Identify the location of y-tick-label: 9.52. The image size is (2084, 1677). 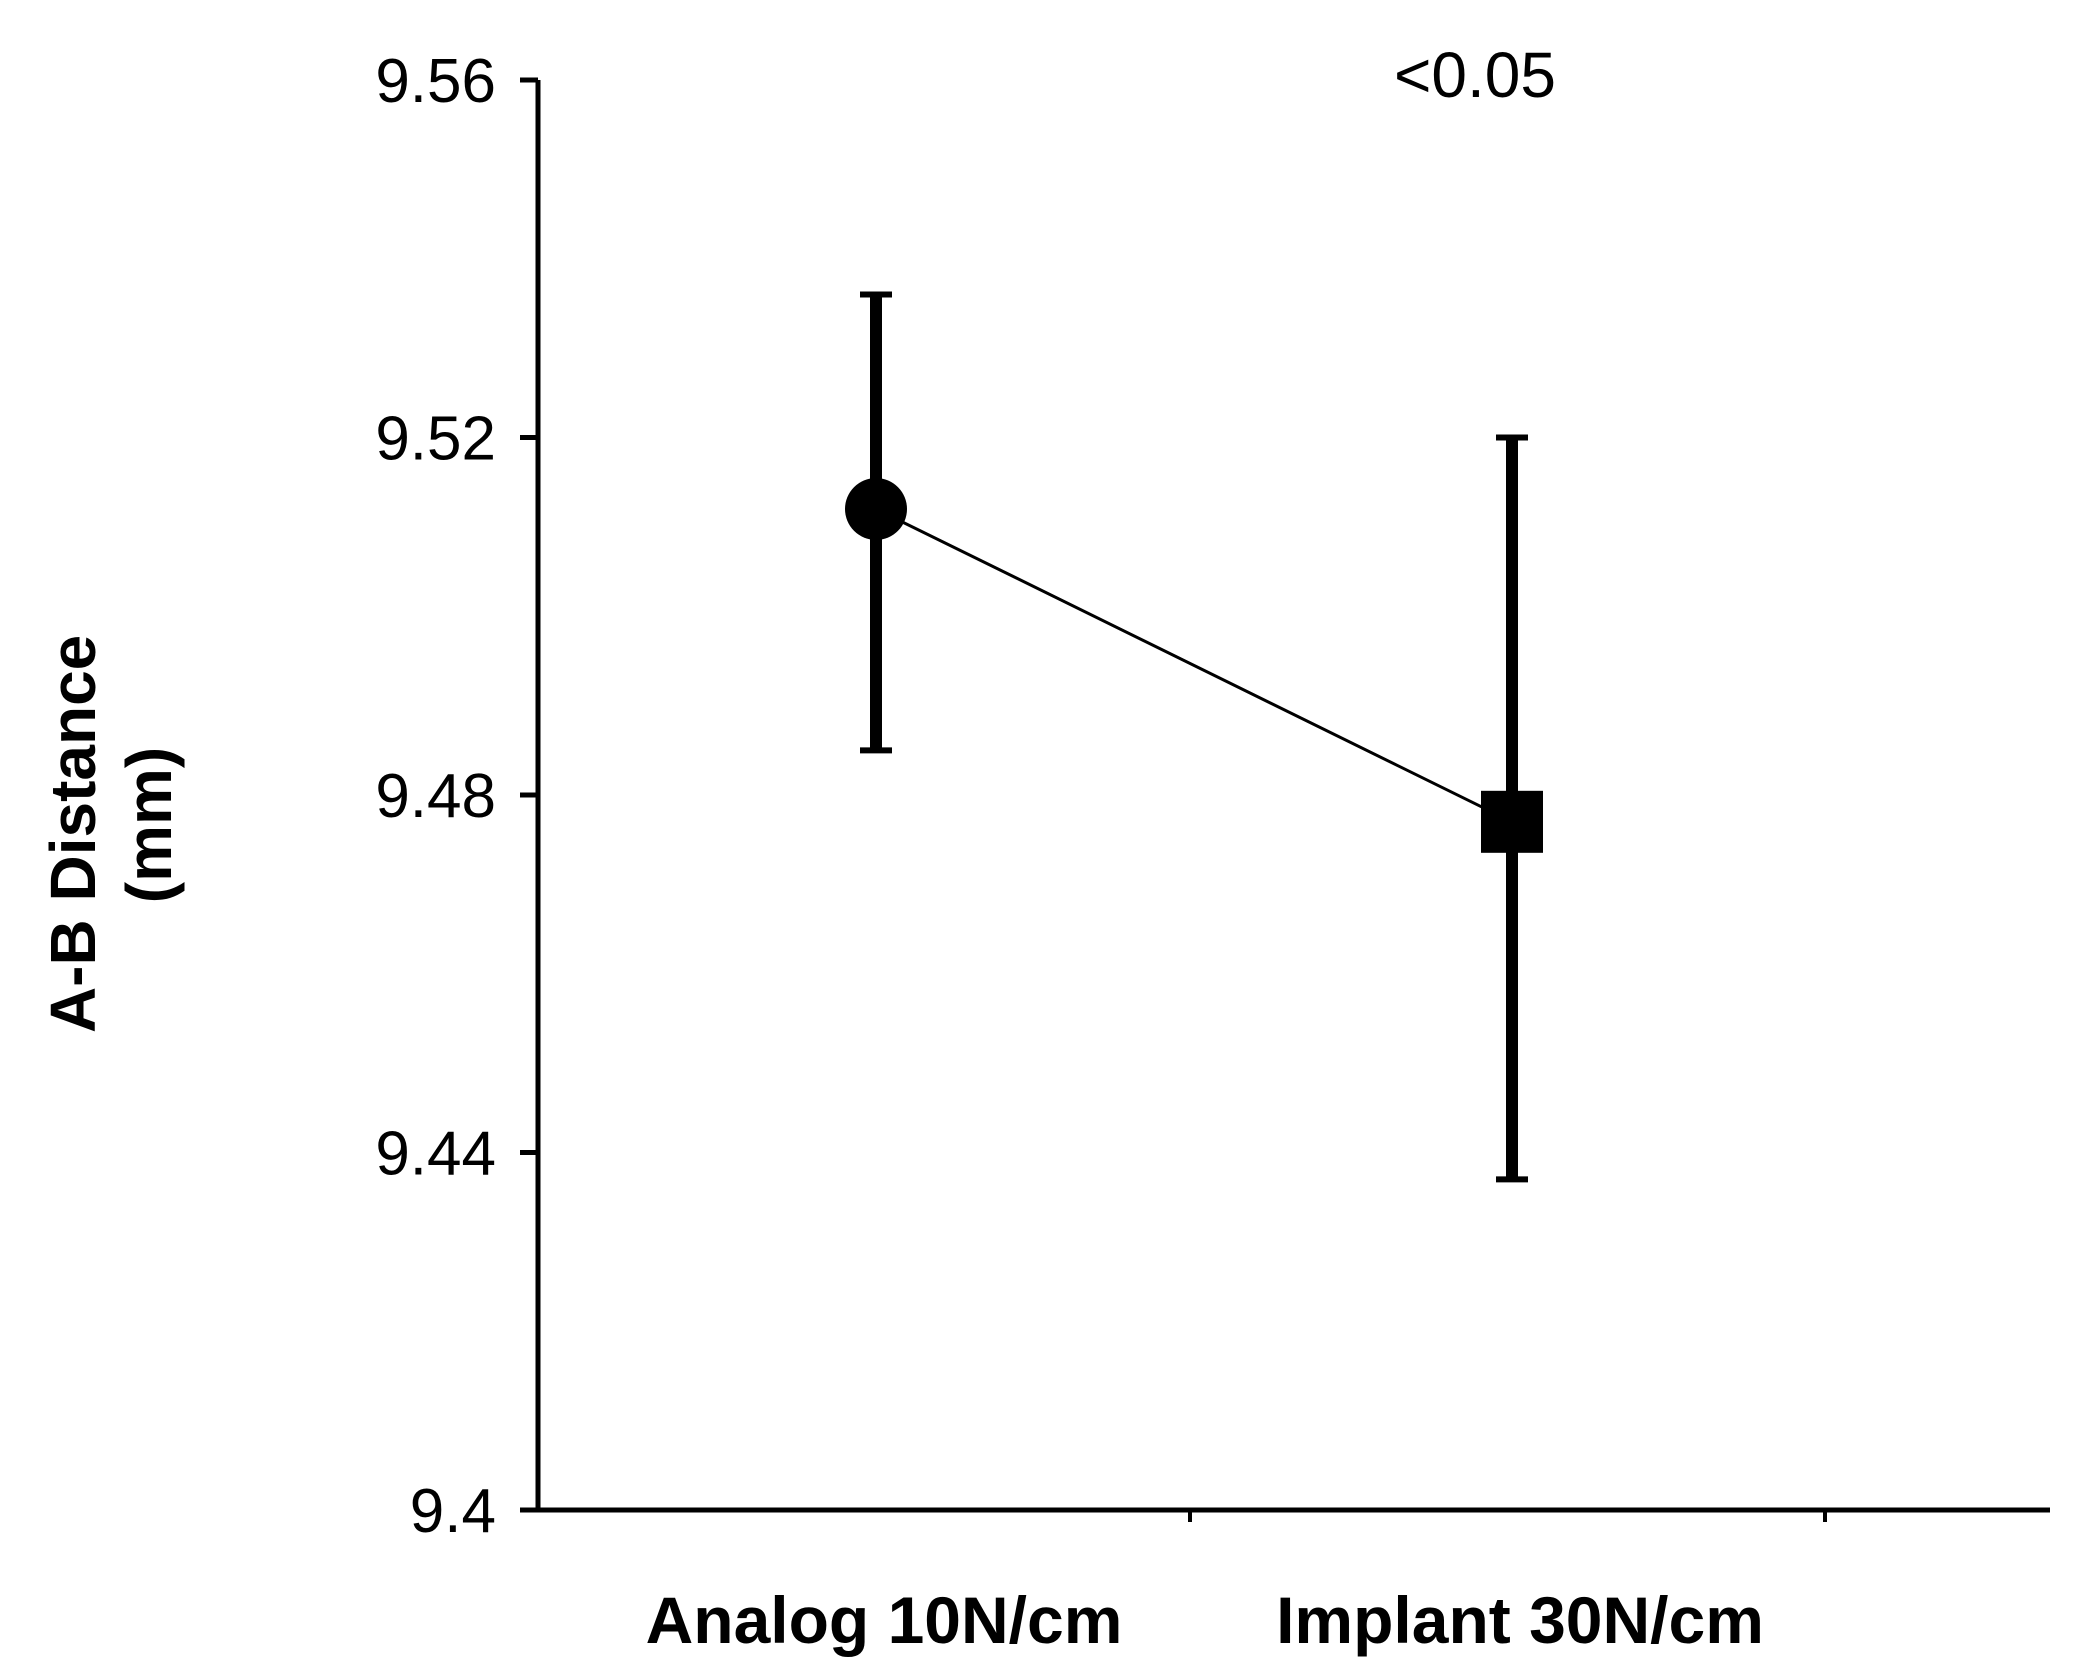
(435, 439).